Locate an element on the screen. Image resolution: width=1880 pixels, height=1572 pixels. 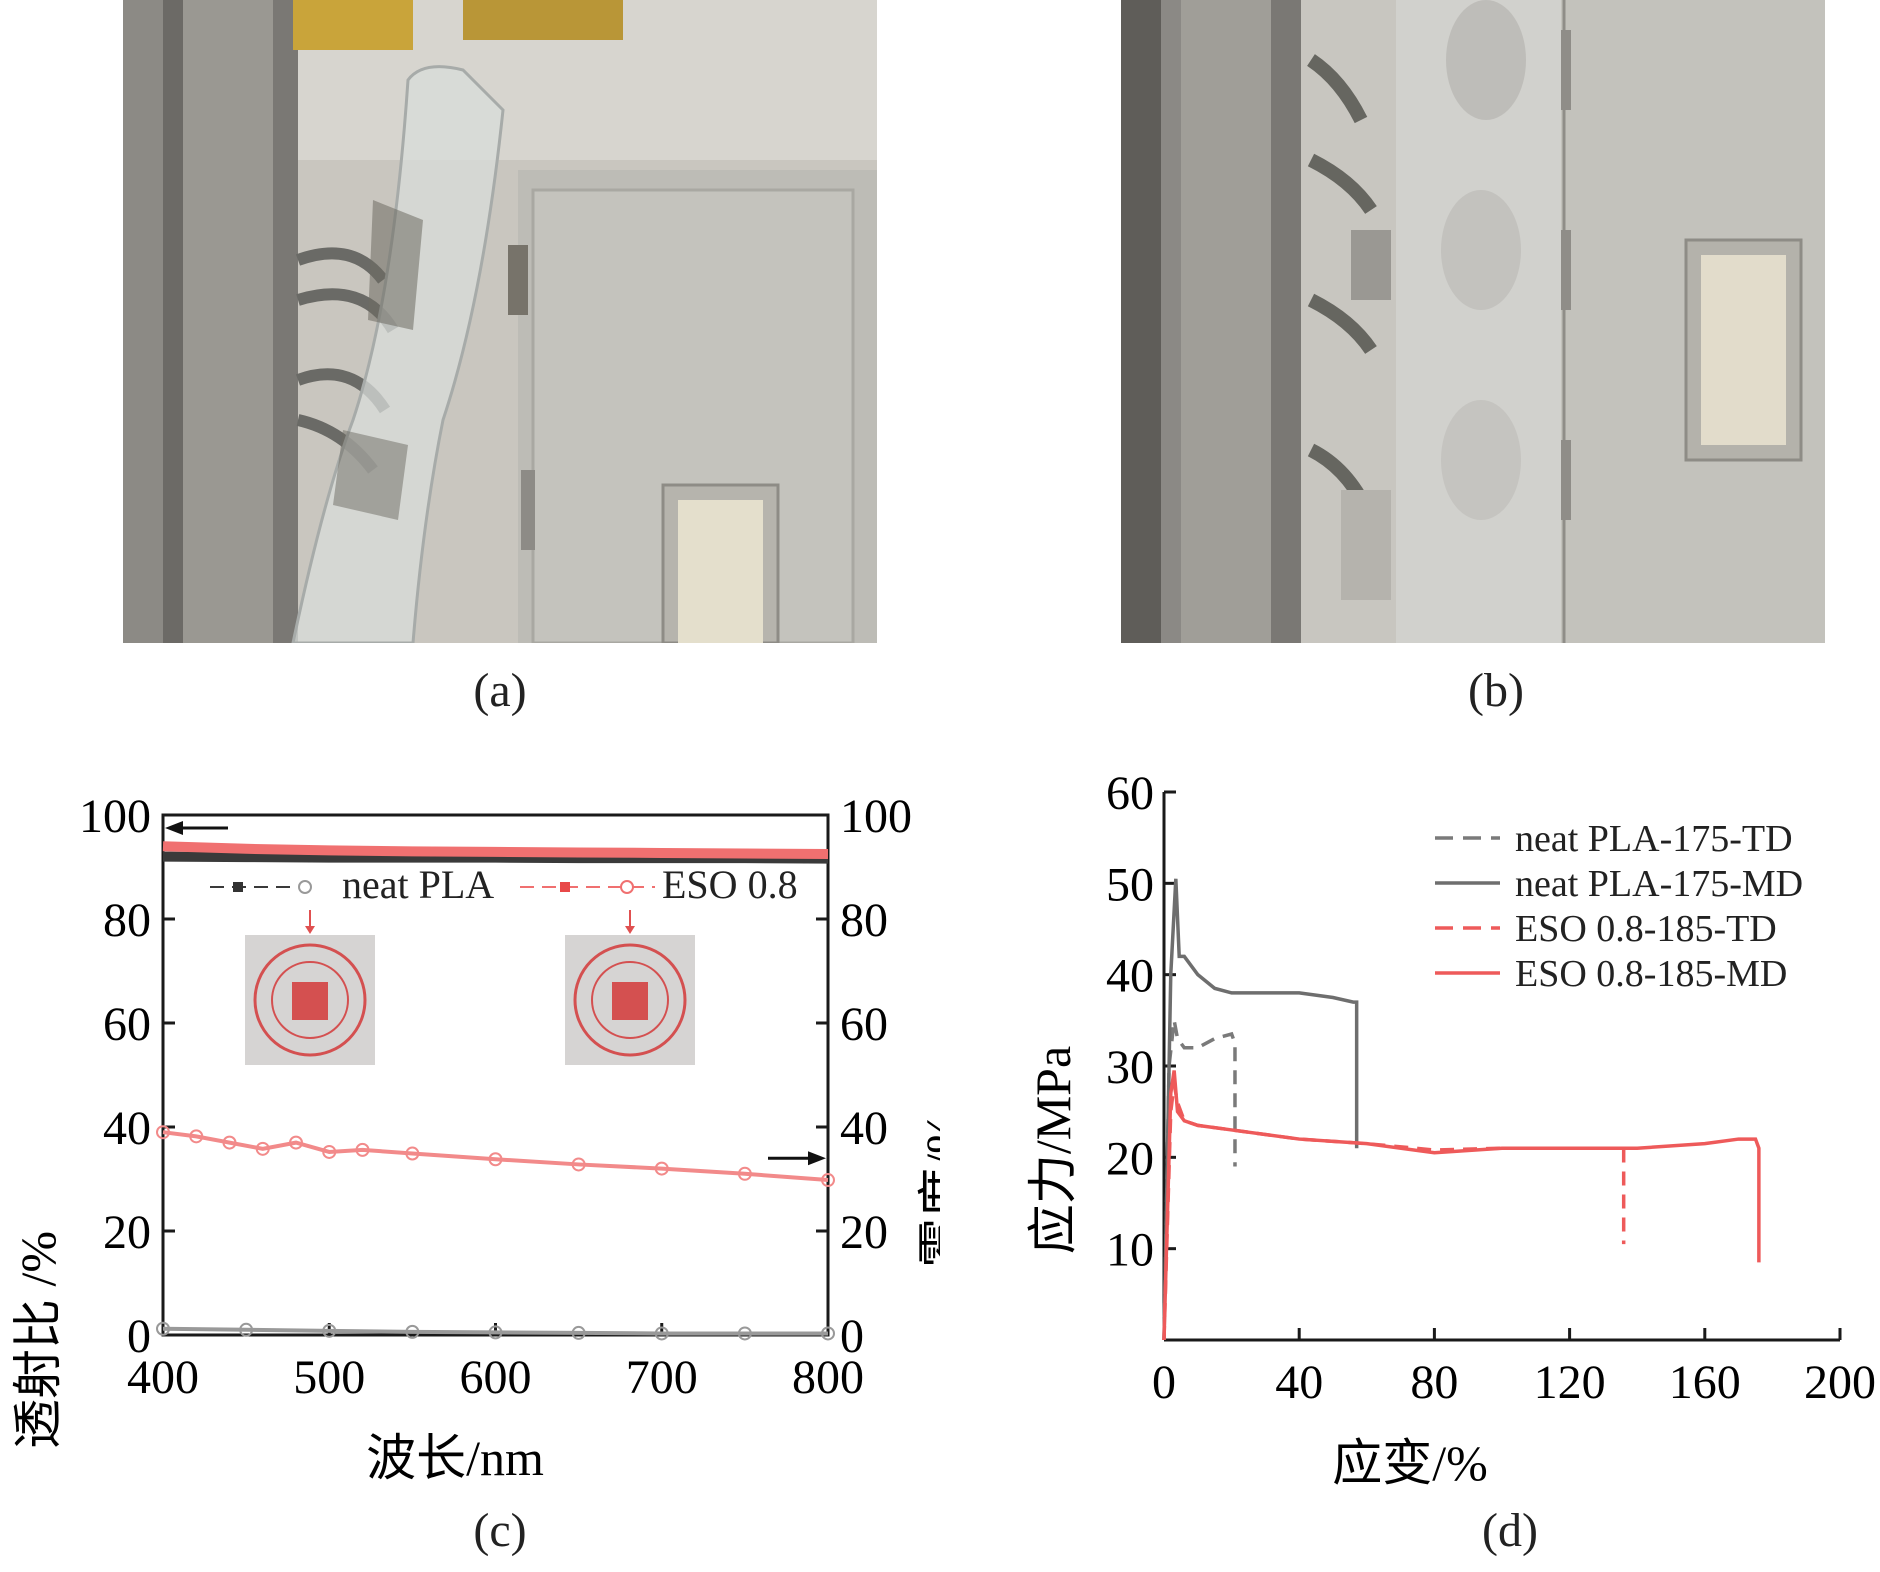
x-tick-label: 600 is located at coordinates (496, 1377).